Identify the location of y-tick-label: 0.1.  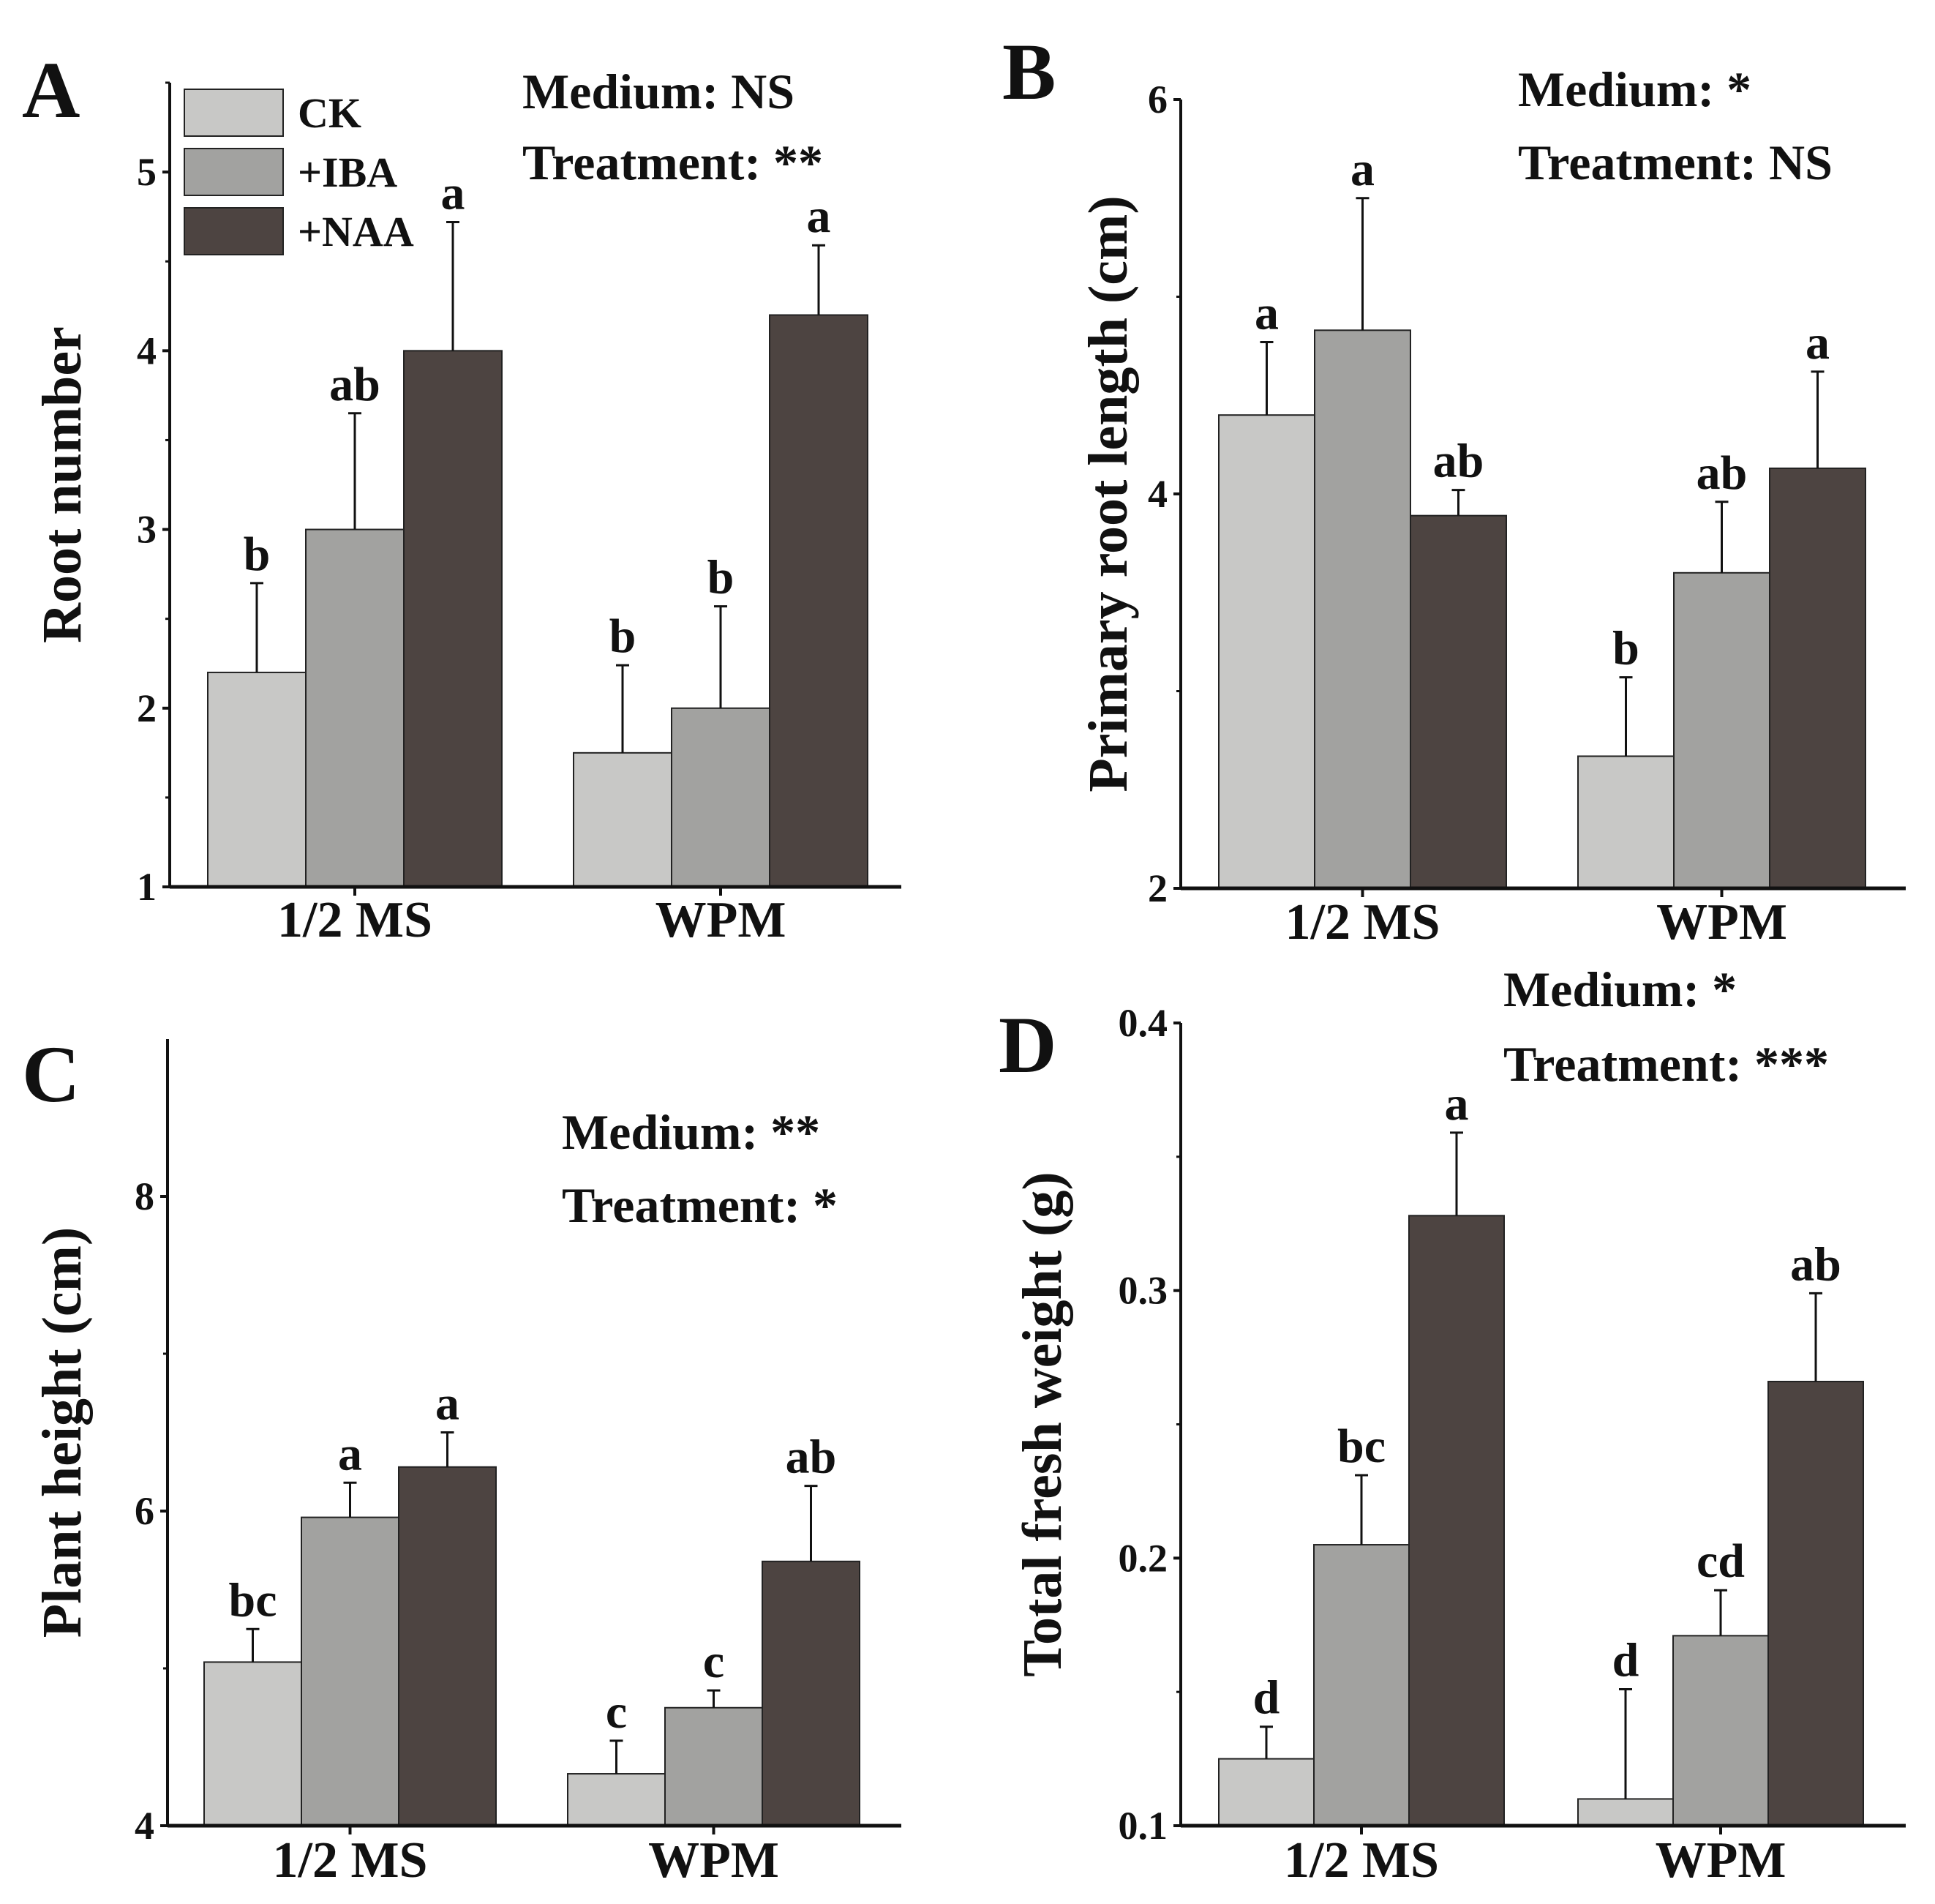
(1143, 1826).